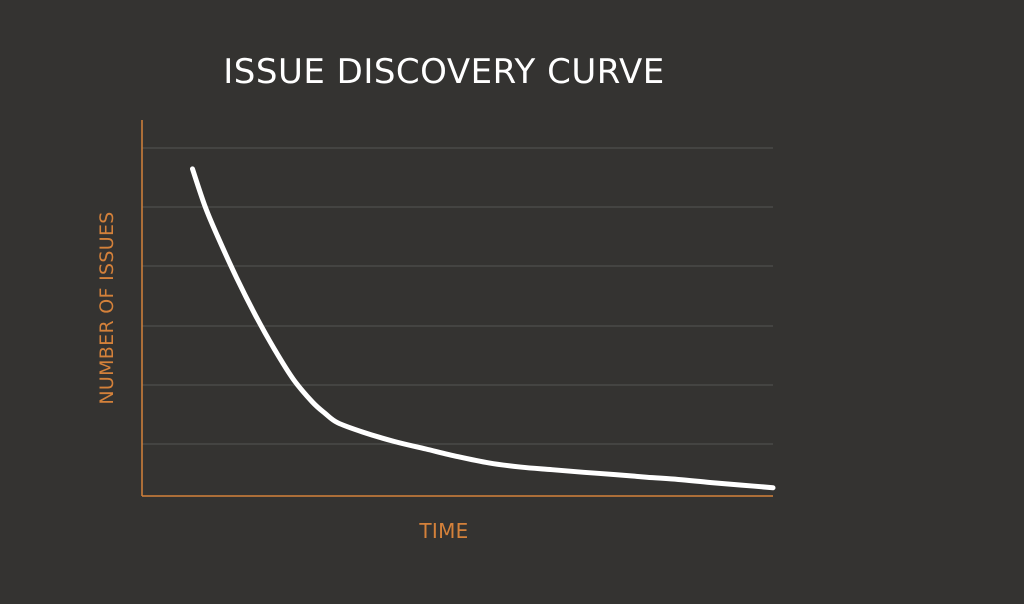  What do you see at coordinates (444, 72) in the screenshot?
I see `chart-title: ISSUE DISCOVERY CURVE` at bounding box center [444, 72].